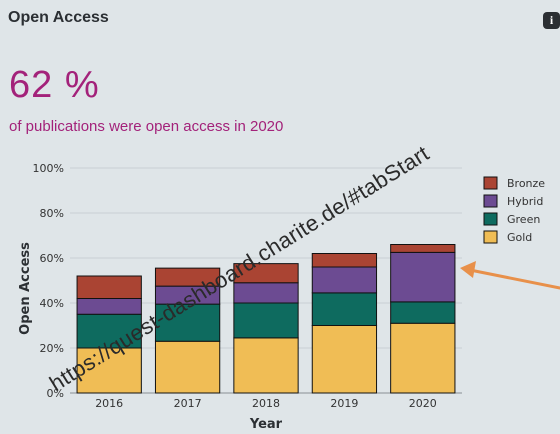  What do you see at coordinates (54, 85) in the screenshot?
I see `open-access-percentage: 62 %` at bounding box center [54, 85].